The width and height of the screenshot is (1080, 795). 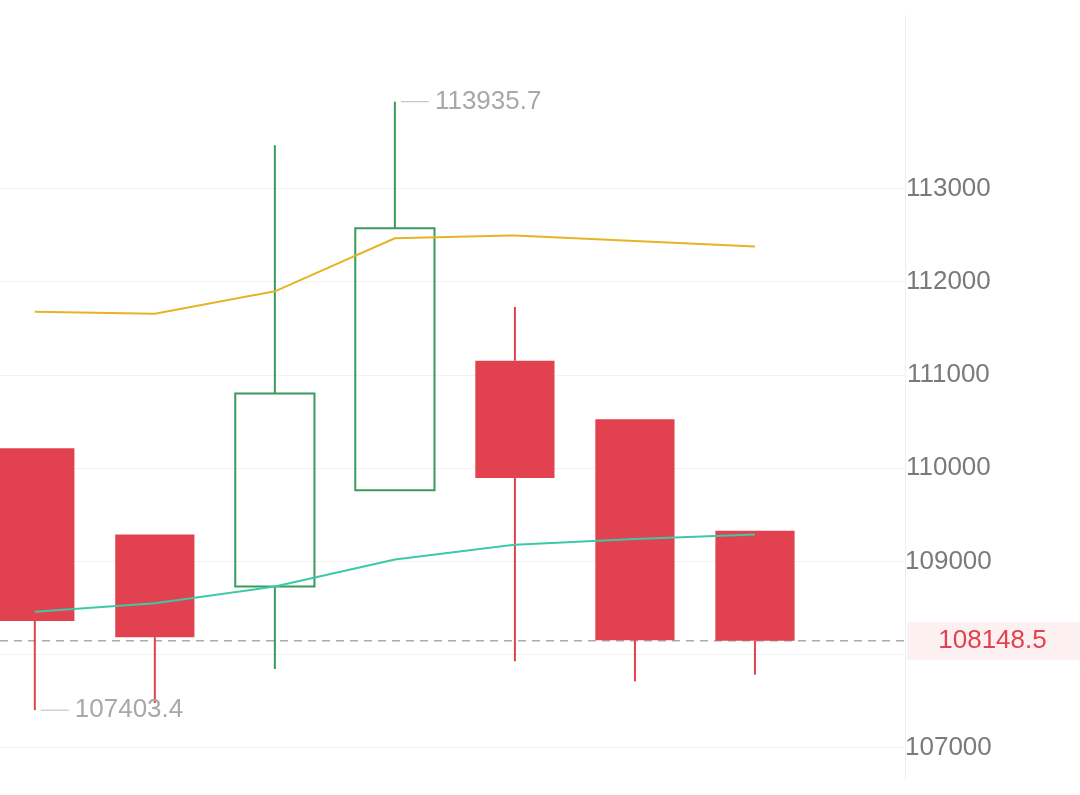 What do you see at coordinates (992, 638) in the screenshot?
I see `ref-line-label: 108148.5` at bounding box center [992, 638].